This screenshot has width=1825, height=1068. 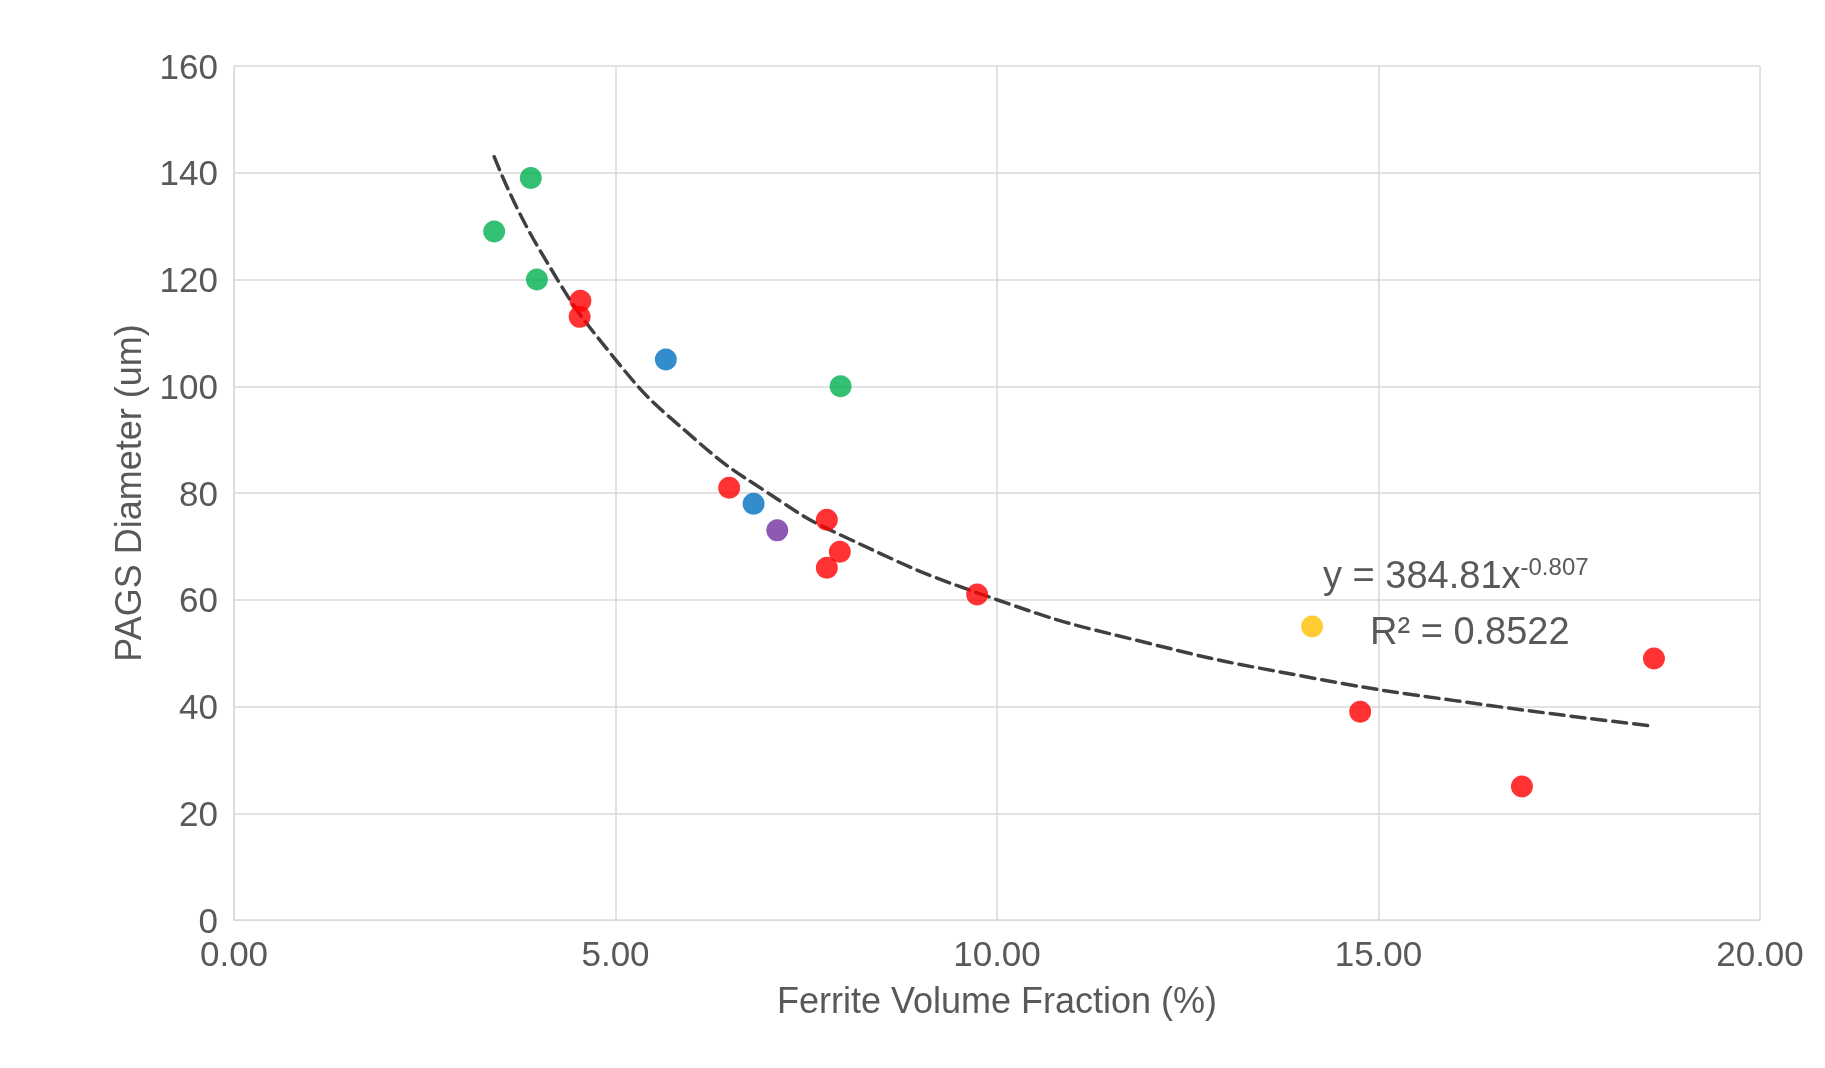 I want to click on y-tick-label: 40, so click(x=198, y=706).